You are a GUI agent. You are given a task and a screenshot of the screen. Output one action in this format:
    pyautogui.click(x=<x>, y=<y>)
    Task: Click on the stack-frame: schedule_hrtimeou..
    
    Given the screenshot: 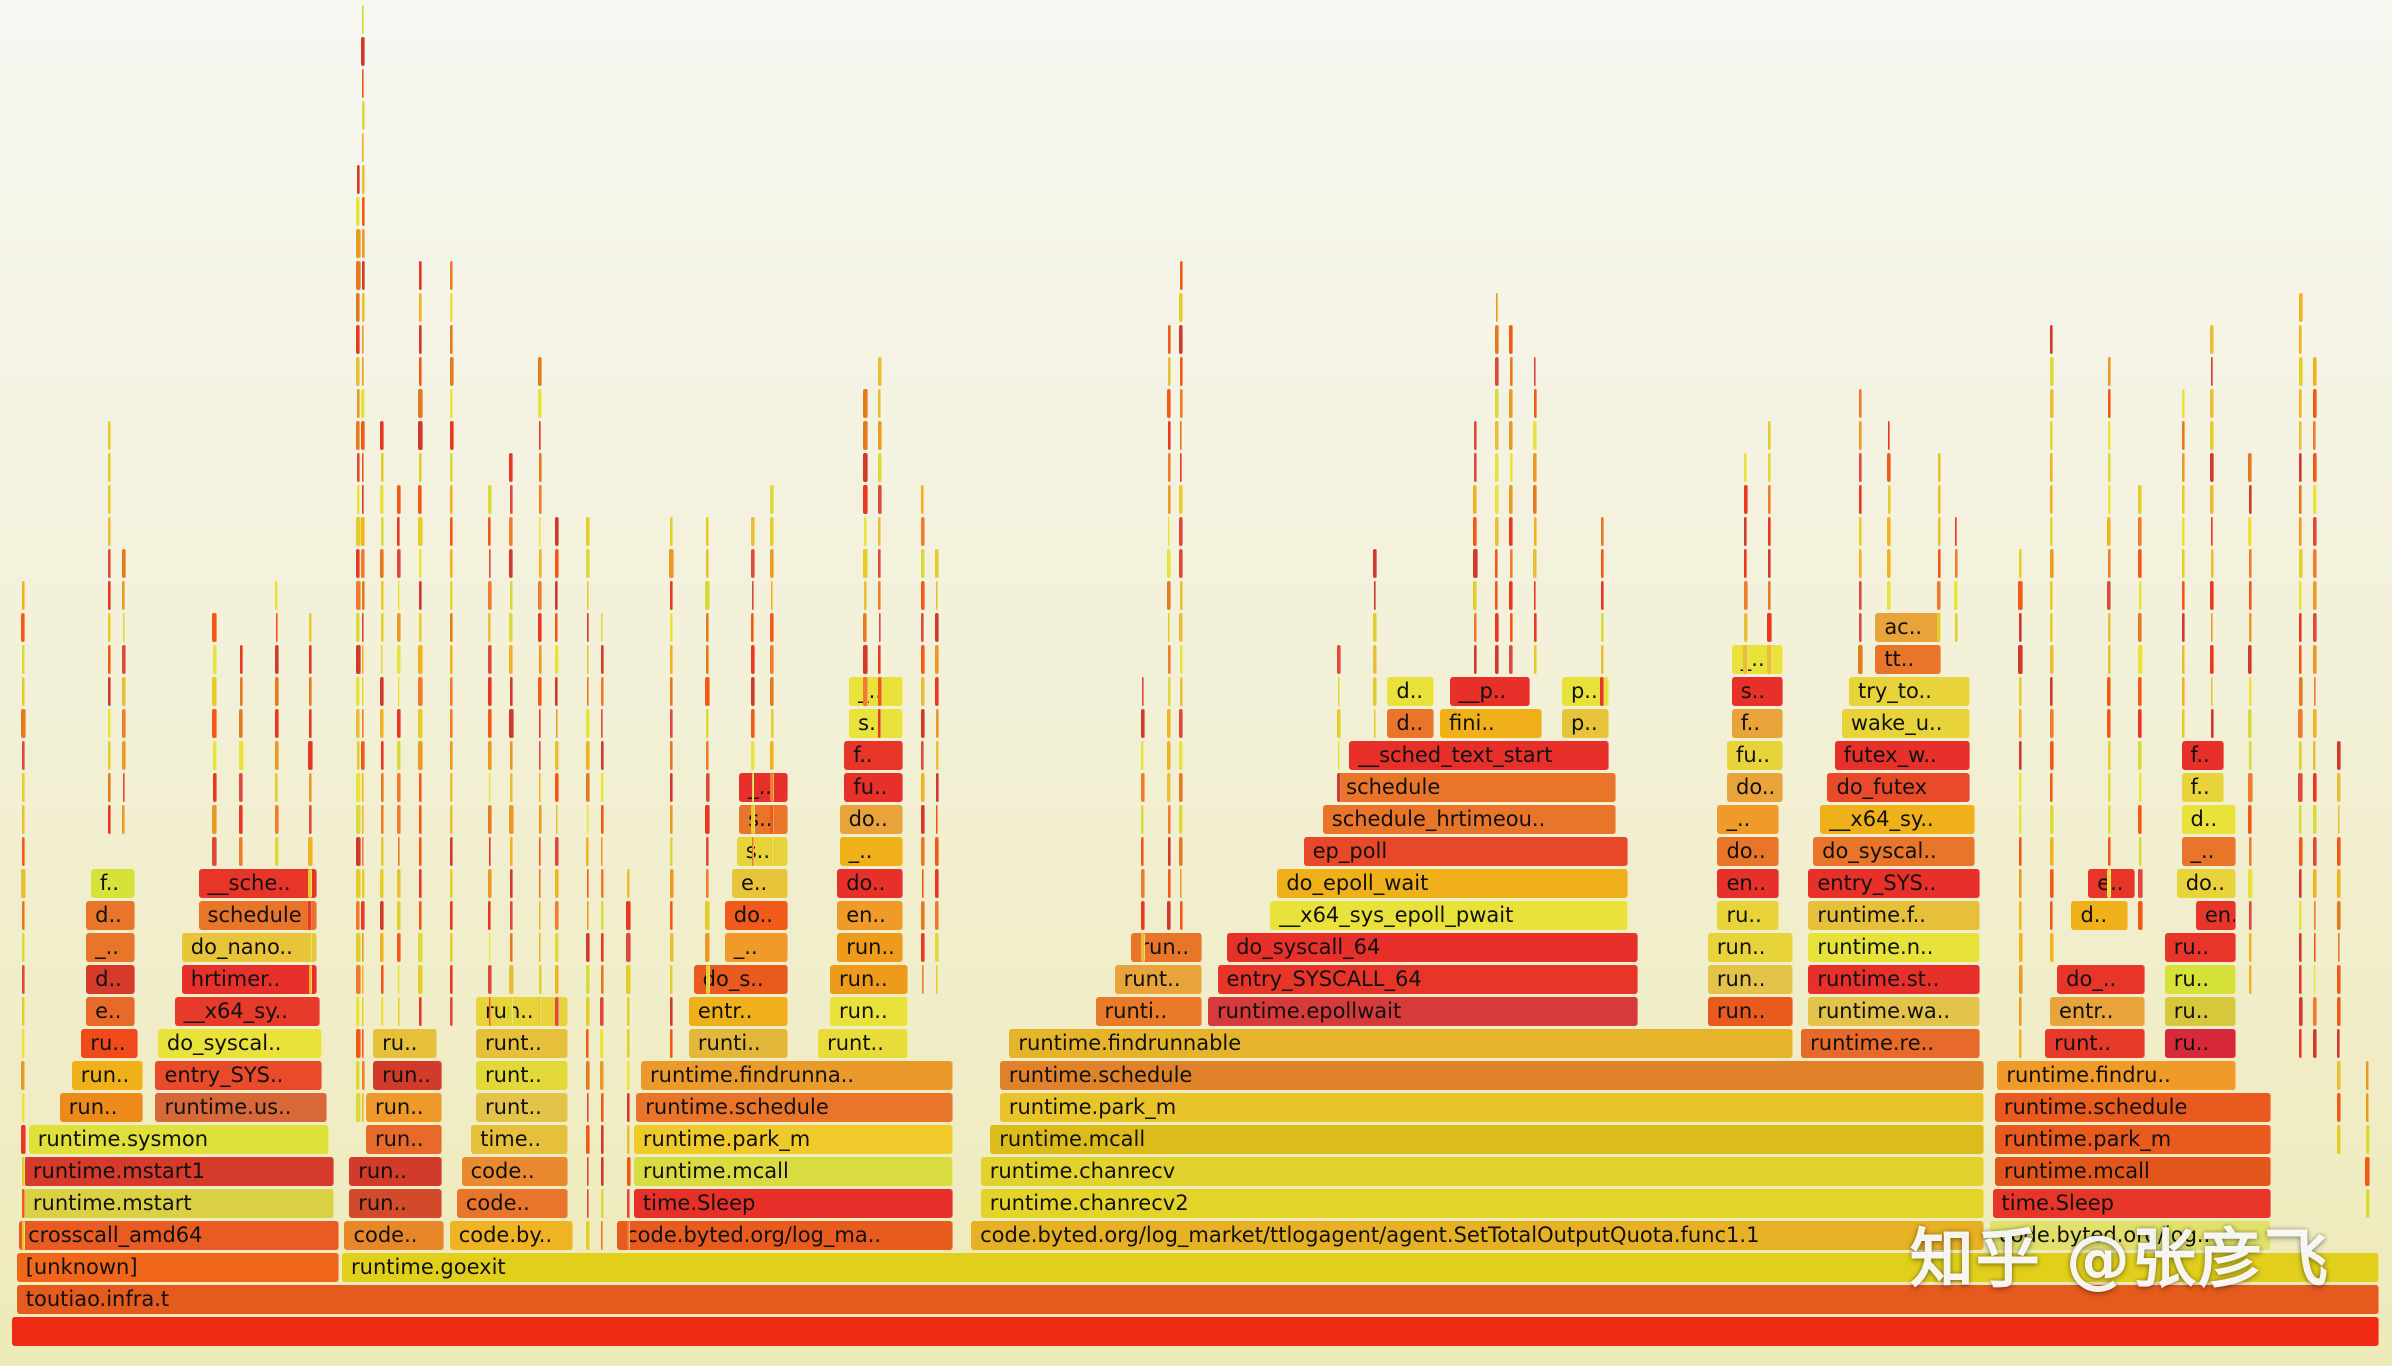 What is the action you would take?
    pyautogui.click(x=1469, y=819)
    